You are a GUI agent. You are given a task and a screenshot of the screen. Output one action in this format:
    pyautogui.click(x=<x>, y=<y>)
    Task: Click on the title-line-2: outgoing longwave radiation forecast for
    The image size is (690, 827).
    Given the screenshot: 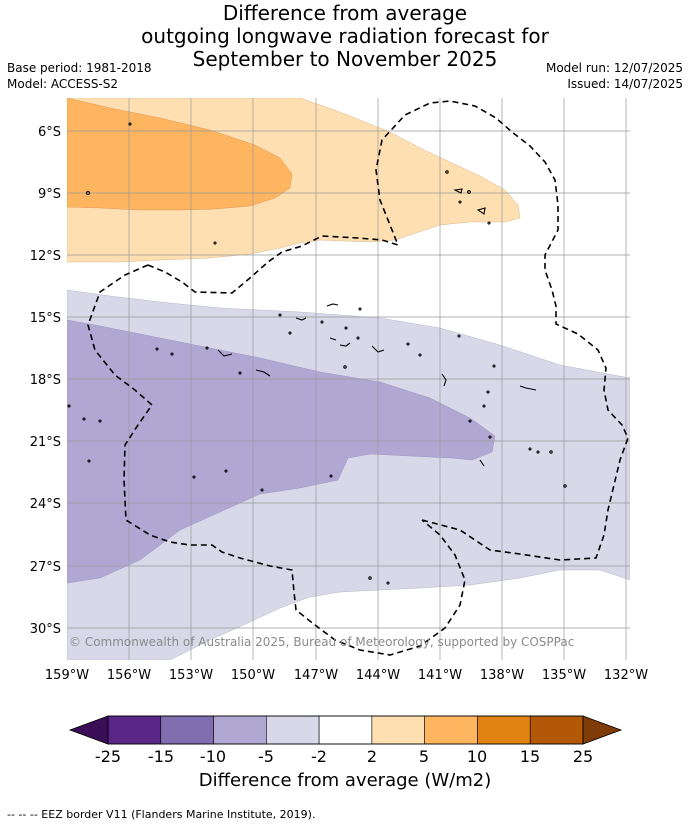 What is the action you would take?
    pyautogui.click(x=345, y=36)
    